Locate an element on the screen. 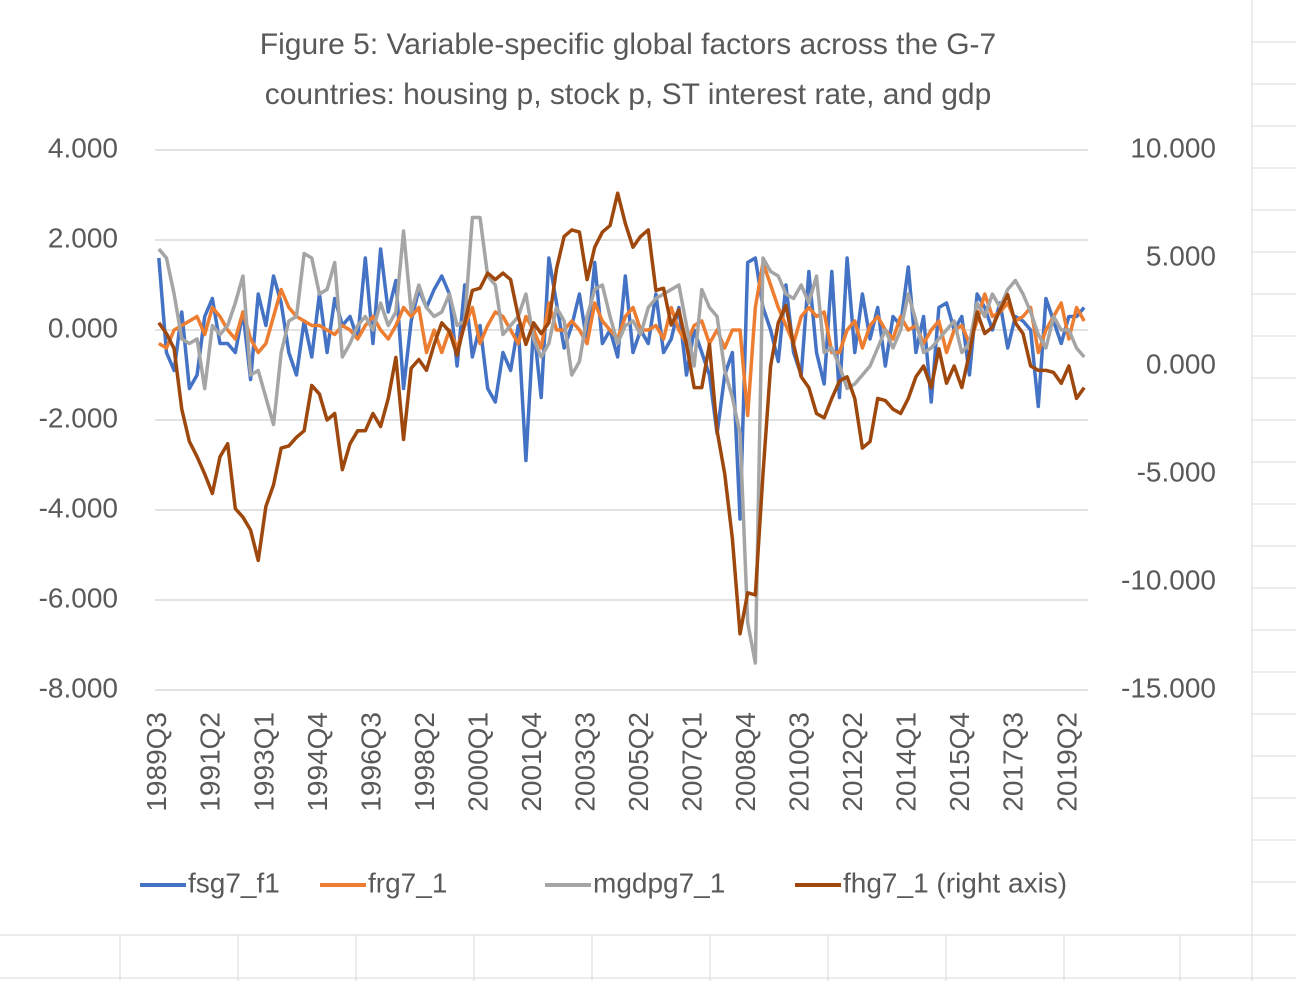  x-tick-label: 2007Q1 is located at coordinates (692, 762).